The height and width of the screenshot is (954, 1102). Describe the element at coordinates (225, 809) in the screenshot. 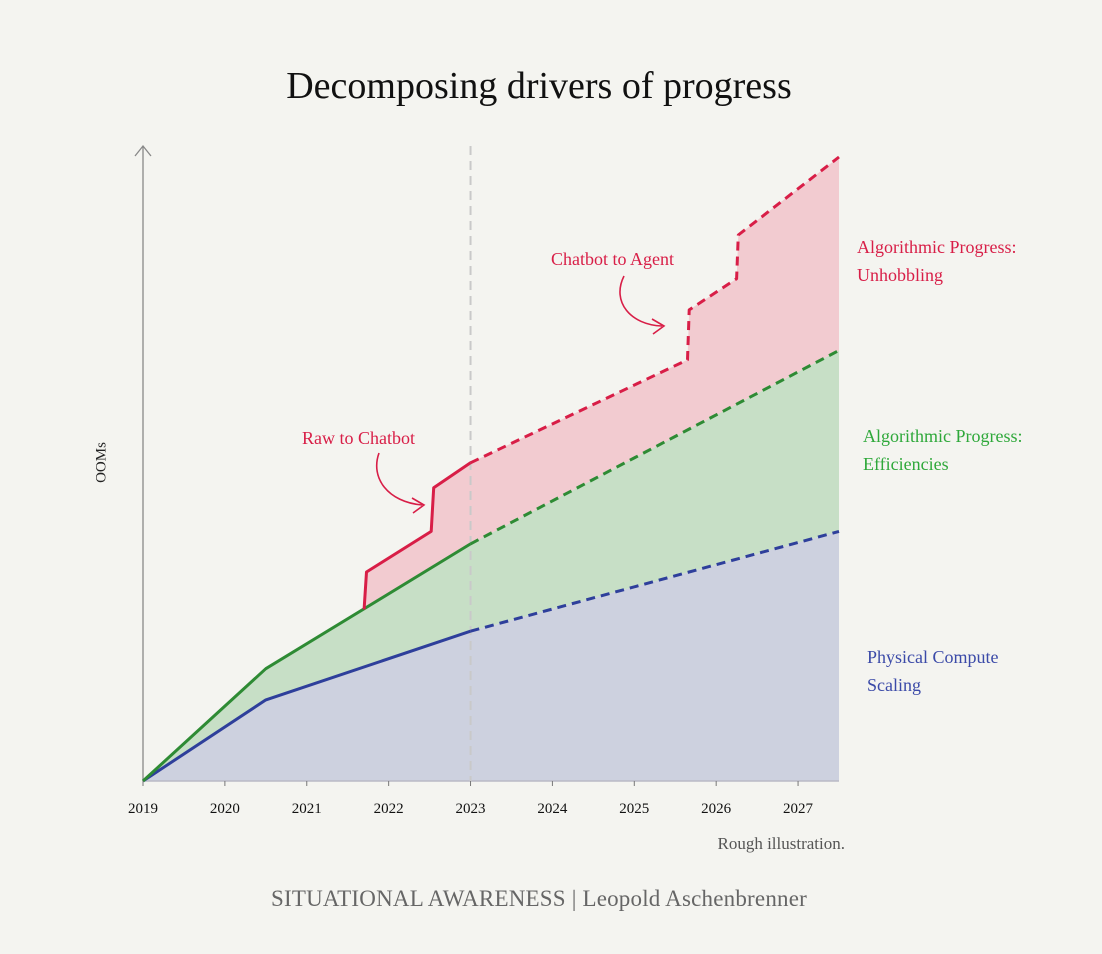

I see `x-tick-label-2020: 2020` at that location.